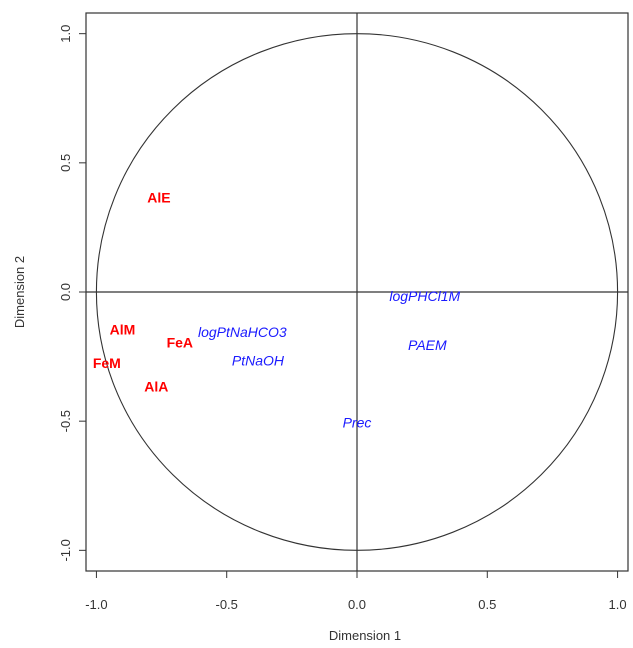 This screenshot has height=648, width=633. I want to click on y-tick-label: 0.5, so click(65, 163).